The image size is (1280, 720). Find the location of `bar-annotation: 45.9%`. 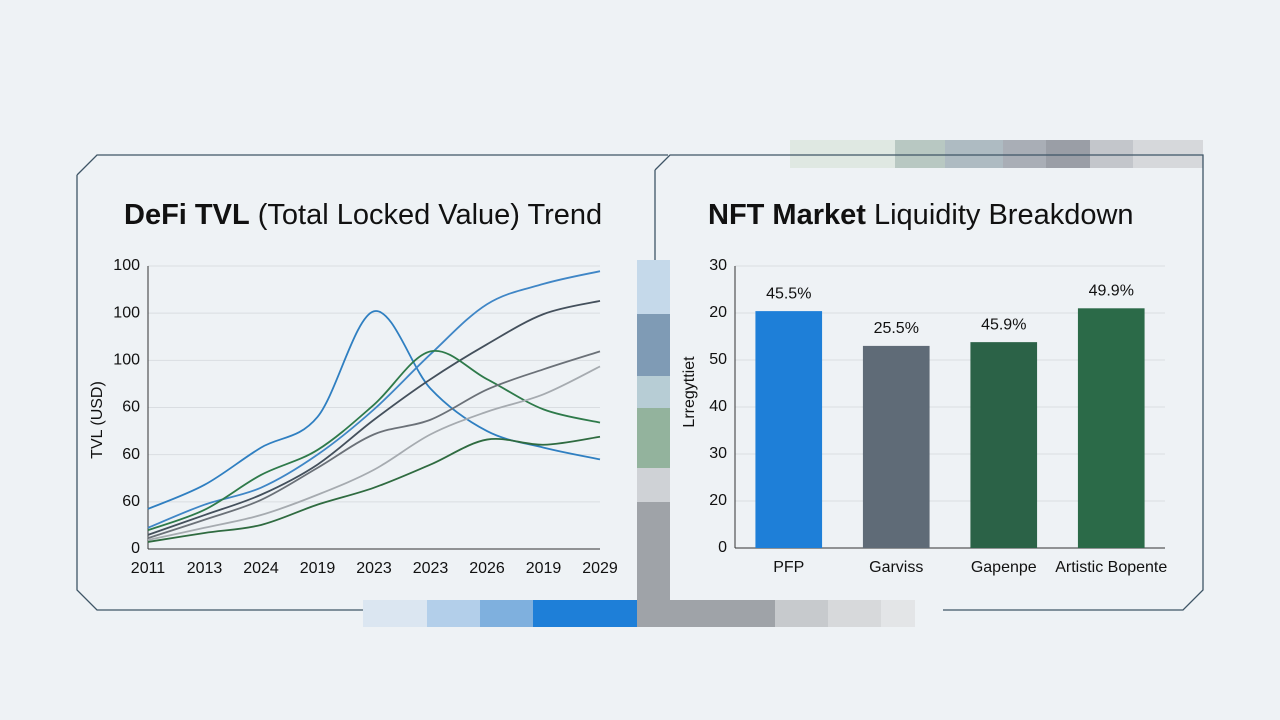

bar-annotation: 45.9% is located at coordinates (1003, 324).